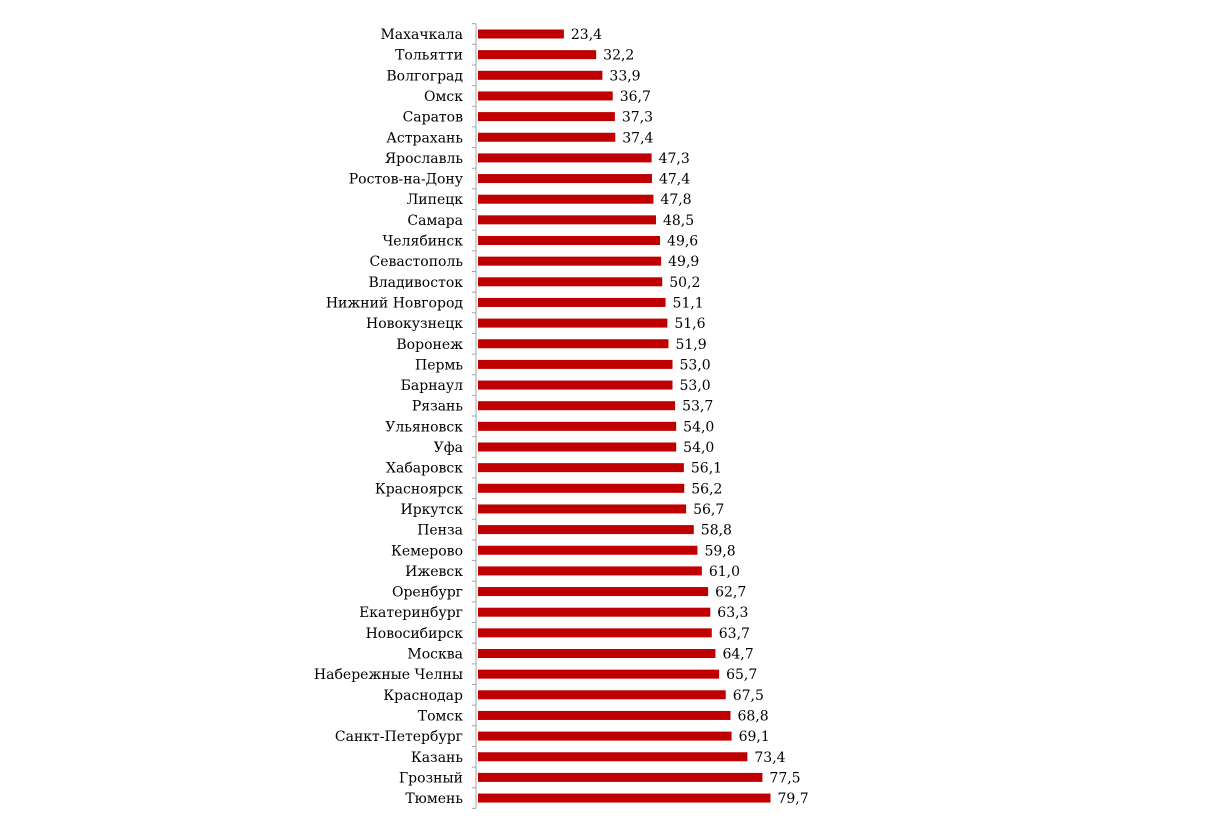  Describe the element at coordinates (443, 97) in the screenshot. I see `category-label: Омск` at that location.